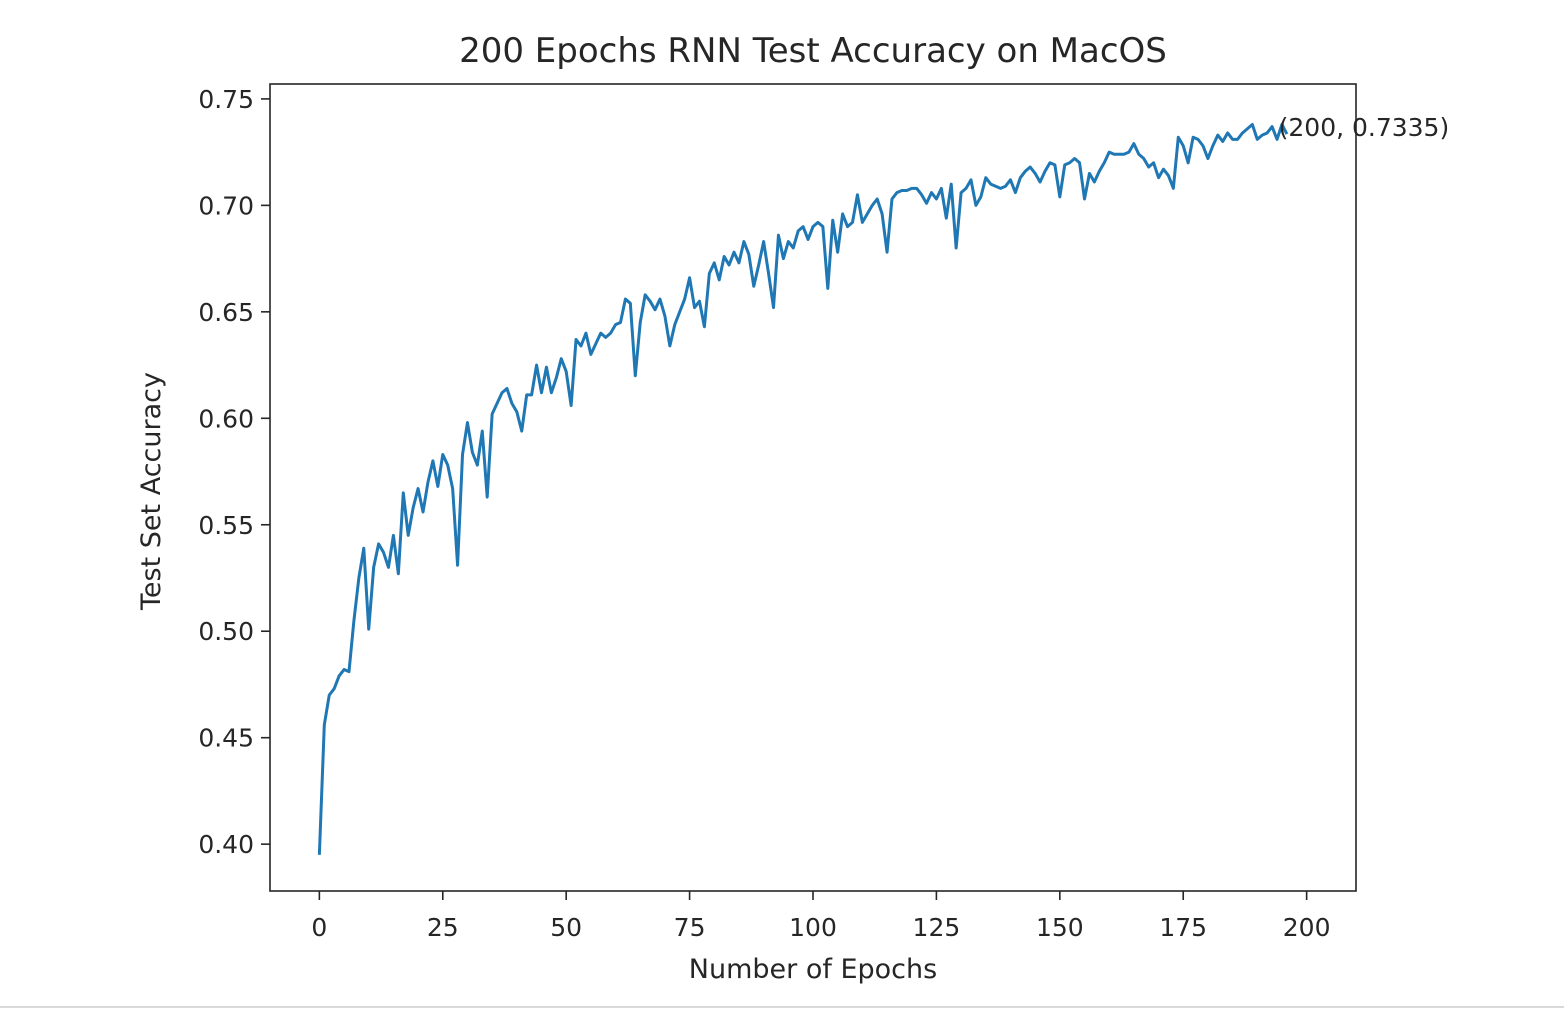  I want to click on x-axis: 0 25 50 75 100 125 150 175 200, so click(820, 916).